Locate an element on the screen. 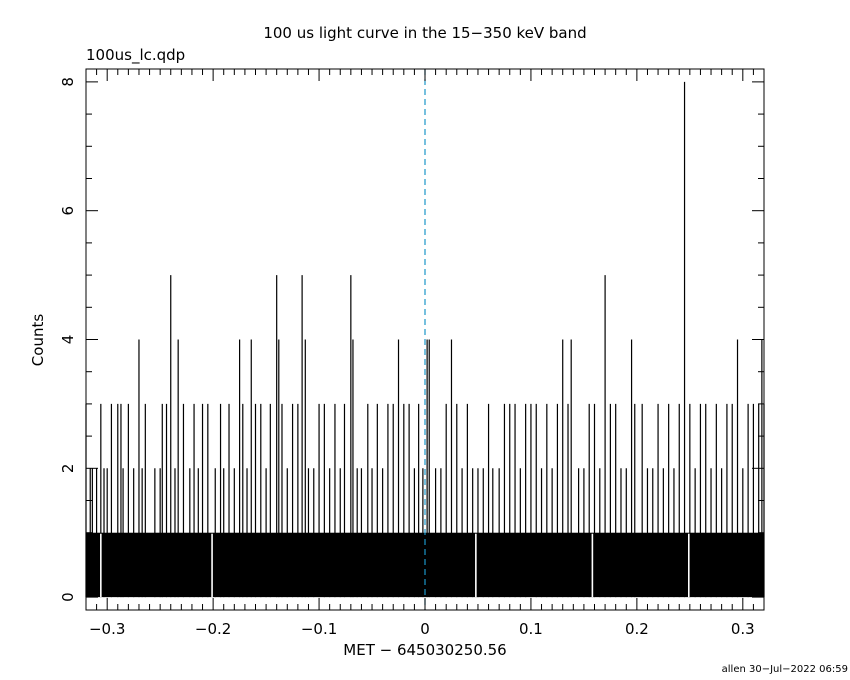  y-tick-label: 2 is located at coordinates (68, 469).